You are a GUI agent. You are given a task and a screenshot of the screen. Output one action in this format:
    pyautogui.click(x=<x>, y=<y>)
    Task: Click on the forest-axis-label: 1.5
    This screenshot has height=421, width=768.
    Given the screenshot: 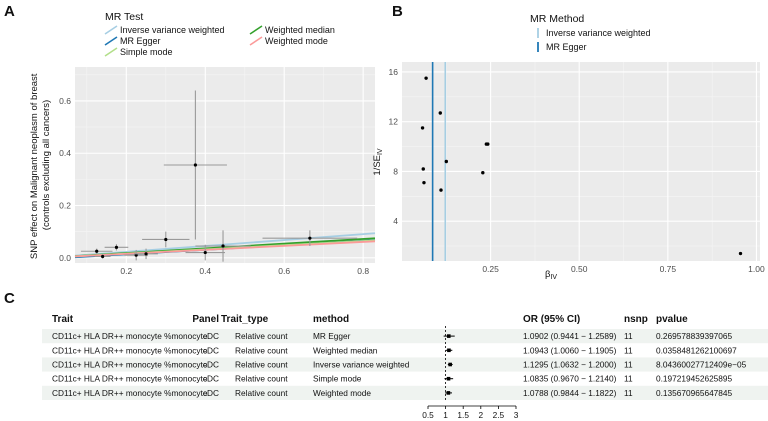 What is the action you would take?
    pyautogui.click(x=463, y=415)
    